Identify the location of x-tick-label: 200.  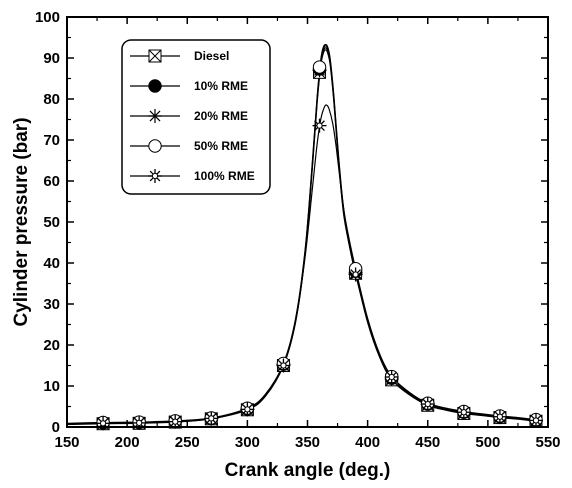
(127, 442).